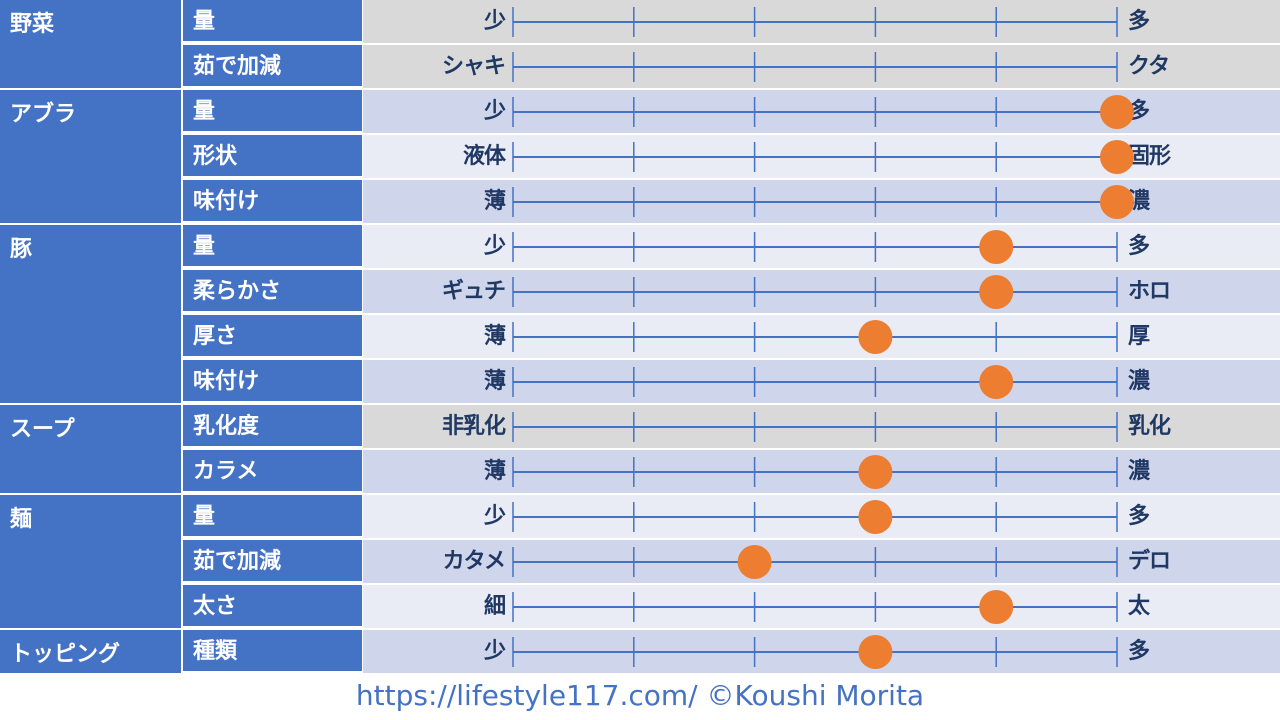 The image size is (1280, 720). I want to click on category-label: アブラ, so click(90, 157).